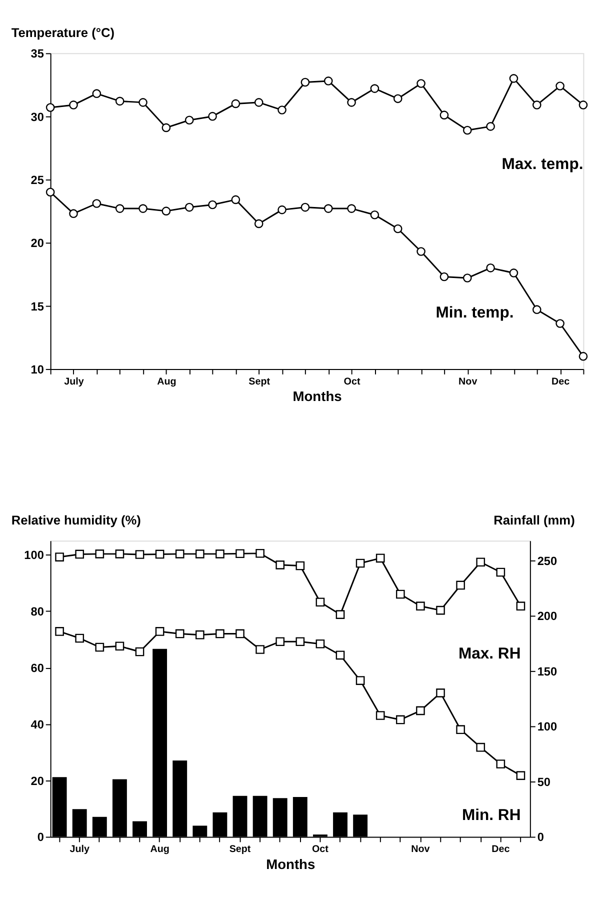 The height and width of the screenshot is (908, 600). Describe the element at coordinates (37, 306) in the screenshot. I see `y-tick-label: 15` at that location.